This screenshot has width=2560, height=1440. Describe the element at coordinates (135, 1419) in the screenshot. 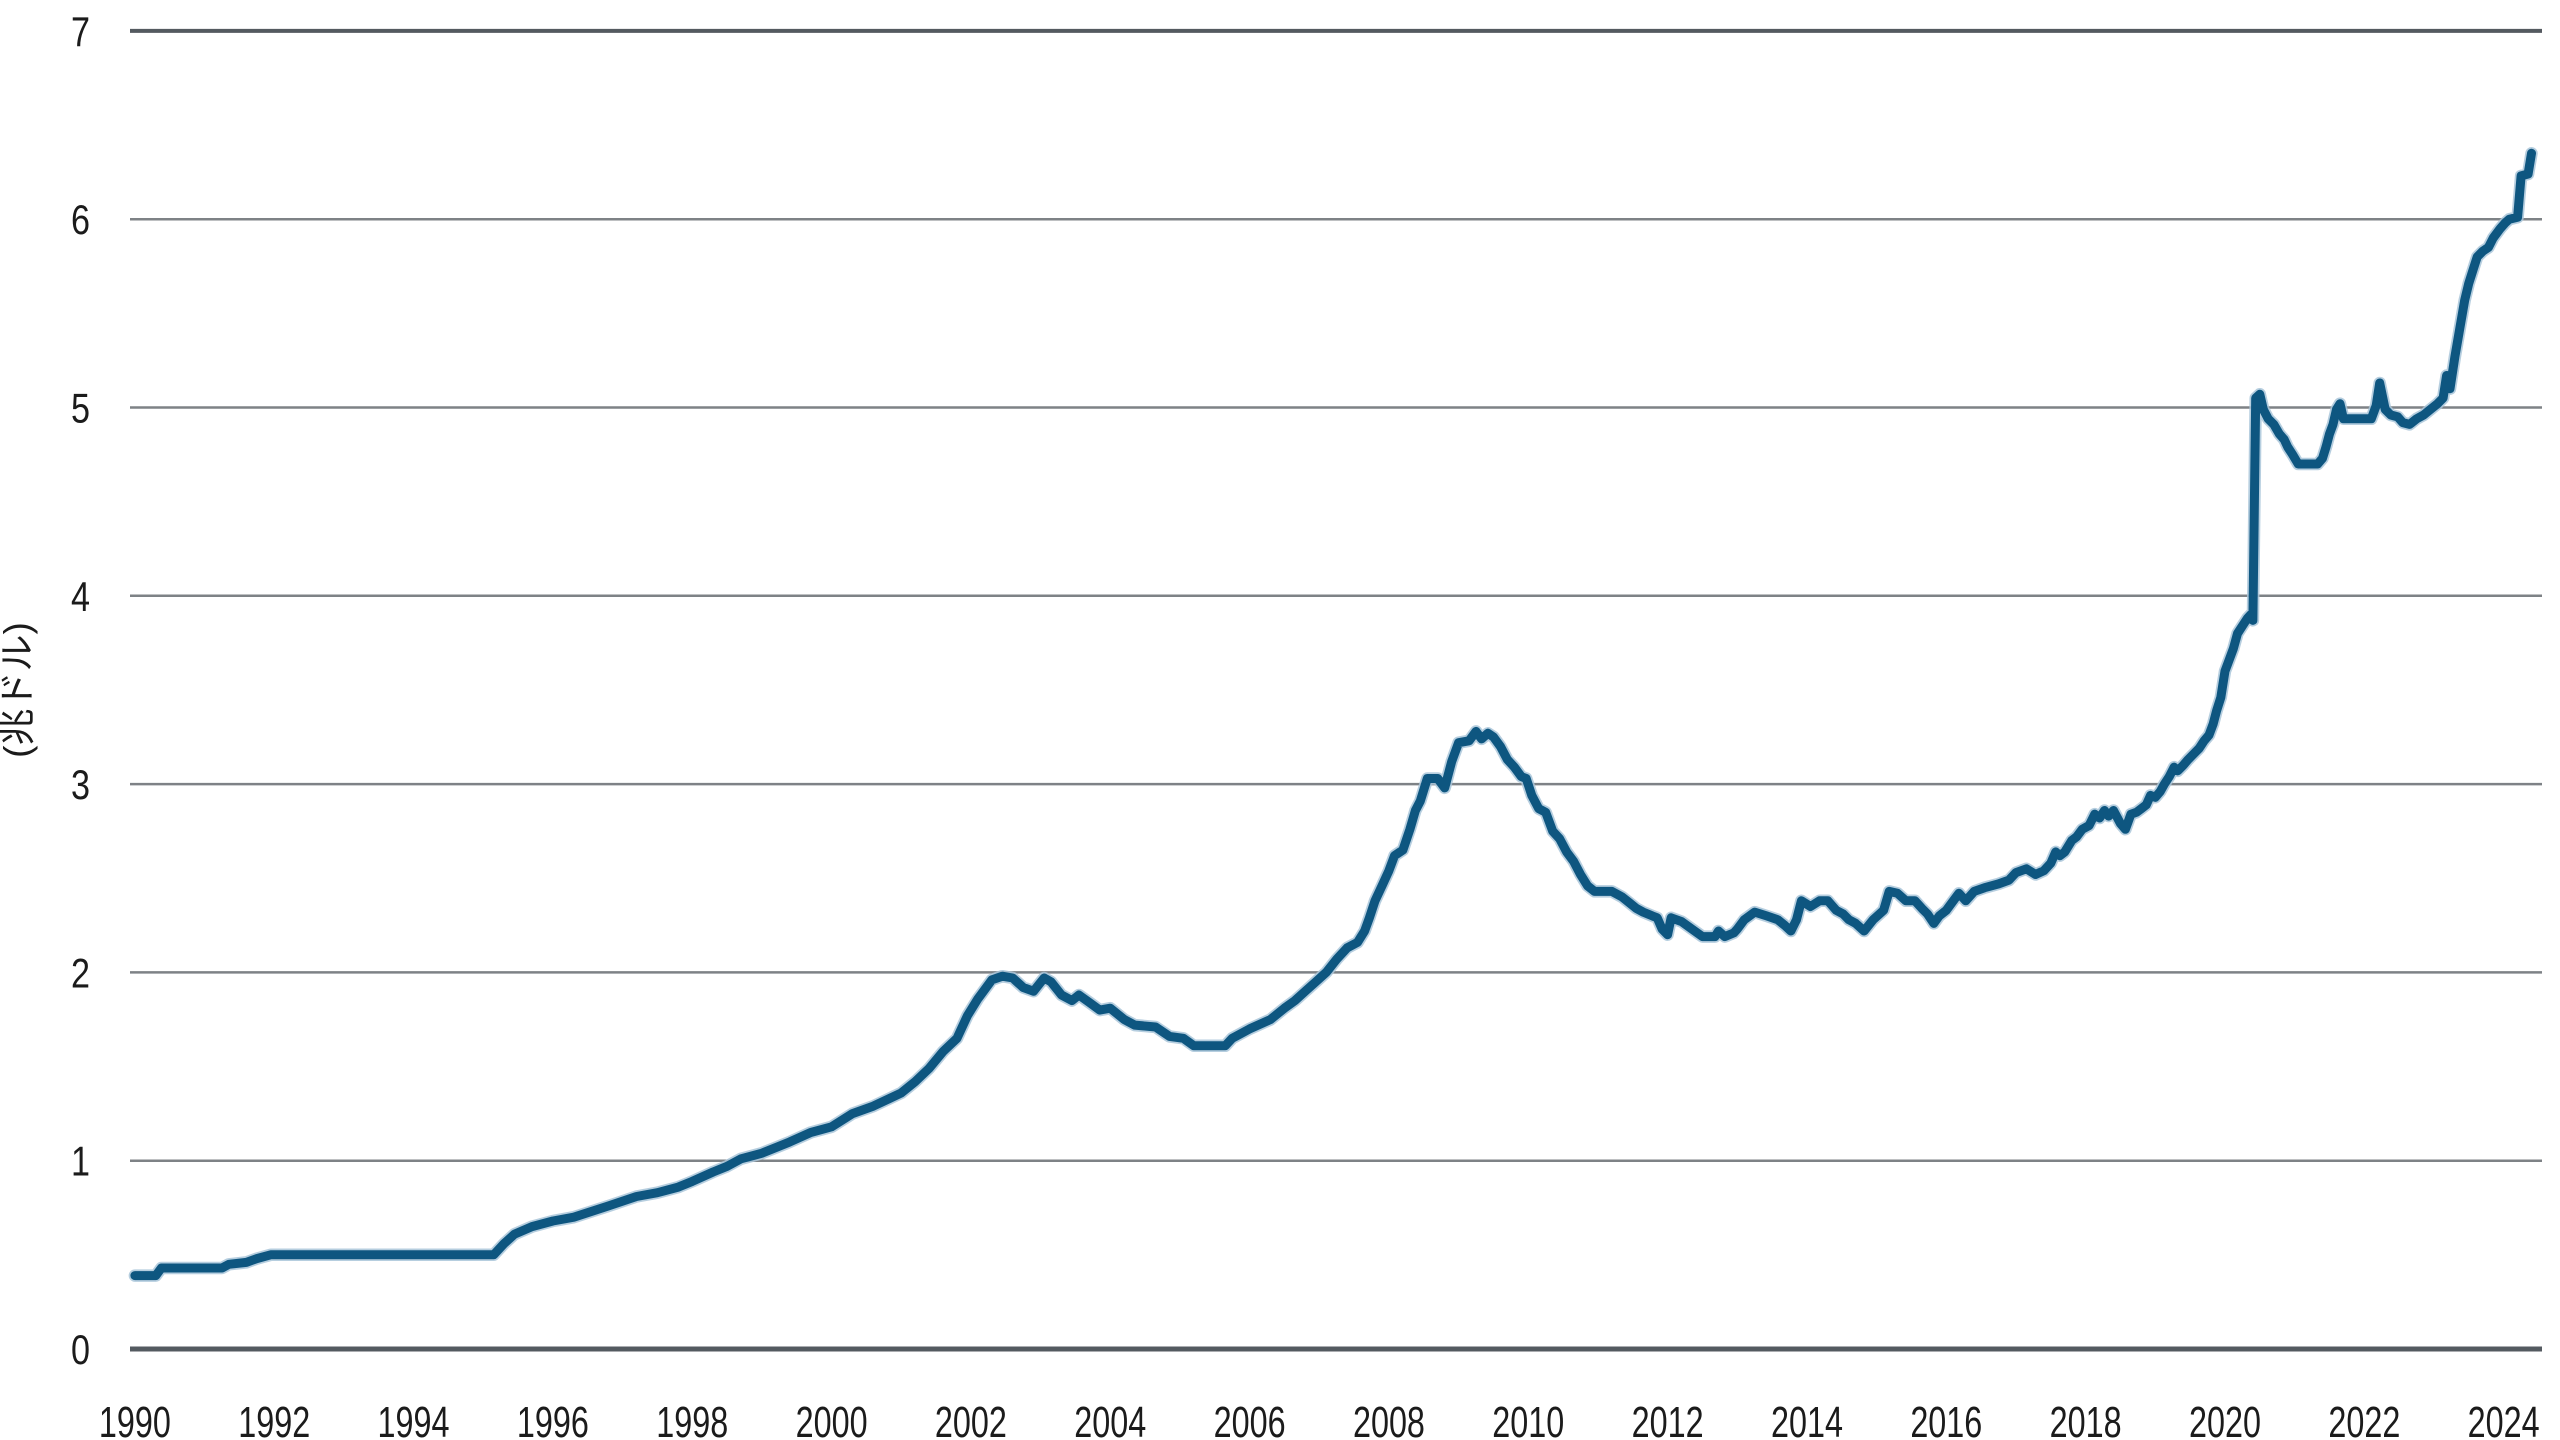

I see `x-tick-label: 1990` at that location.